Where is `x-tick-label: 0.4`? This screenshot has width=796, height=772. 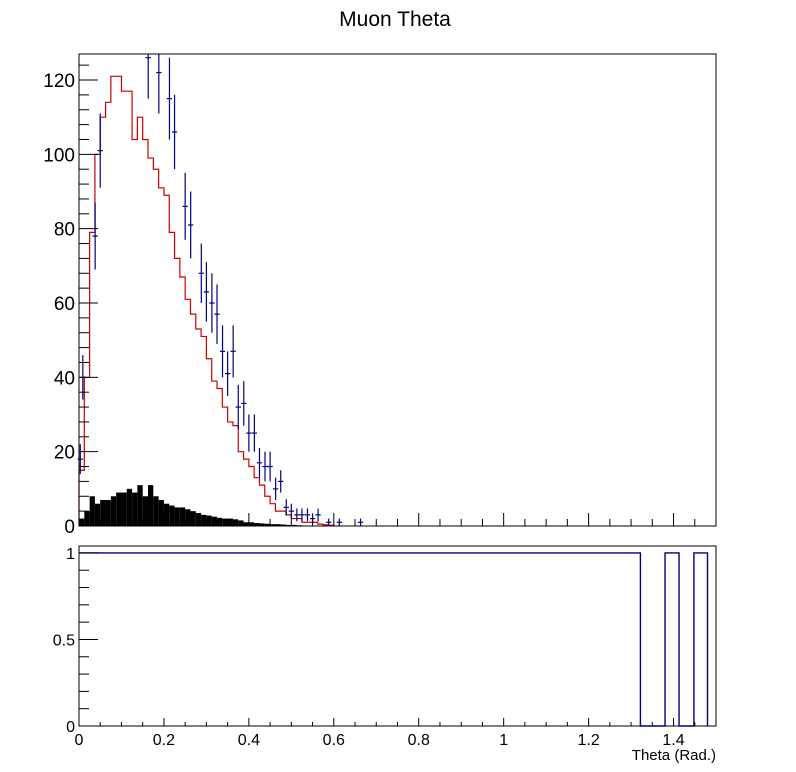 x-tick-label: 0.4 is located at coordinates (249, 740).